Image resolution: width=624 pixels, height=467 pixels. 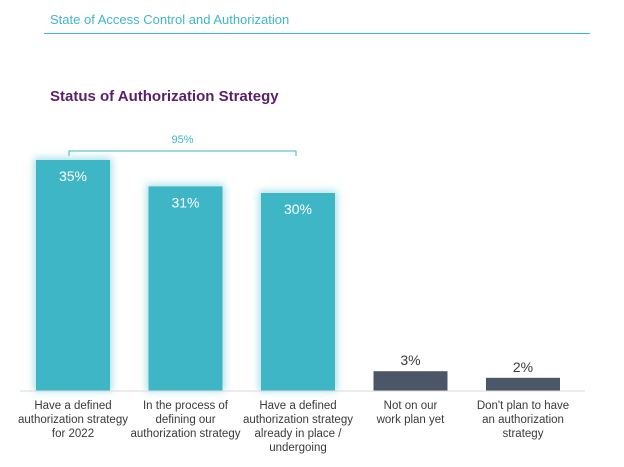 I want to click on value-label-2: 31%, so click(x=185, y=202).